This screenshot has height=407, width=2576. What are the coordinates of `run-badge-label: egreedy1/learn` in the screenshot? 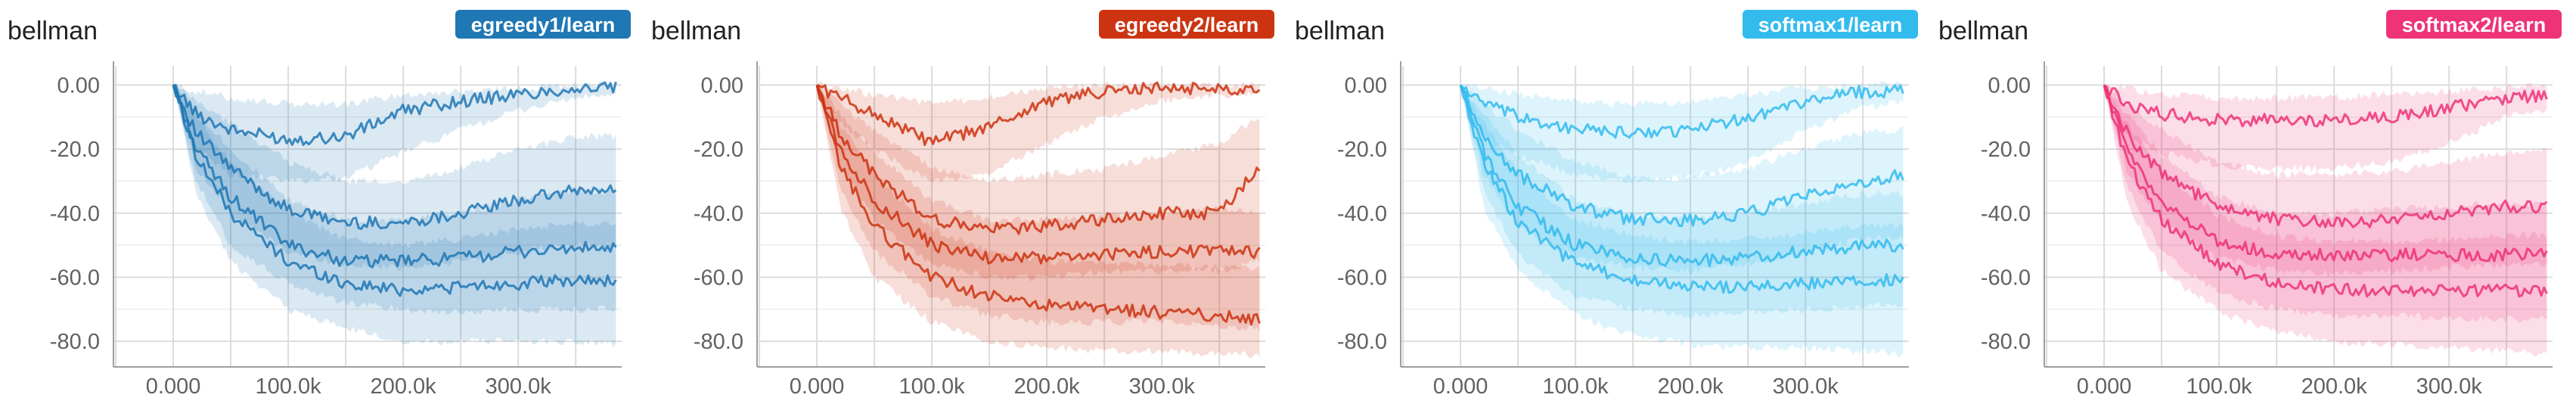 It's located at (543, 25).